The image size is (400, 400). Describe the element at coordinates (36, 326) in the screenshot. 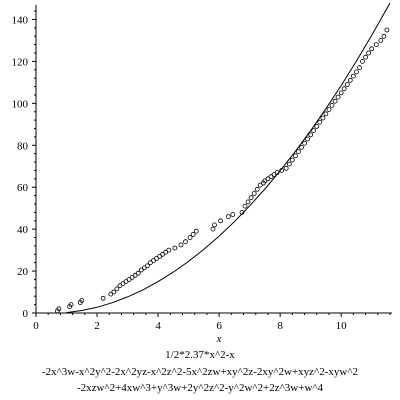

I see `x-tick-label: 0` at that location.